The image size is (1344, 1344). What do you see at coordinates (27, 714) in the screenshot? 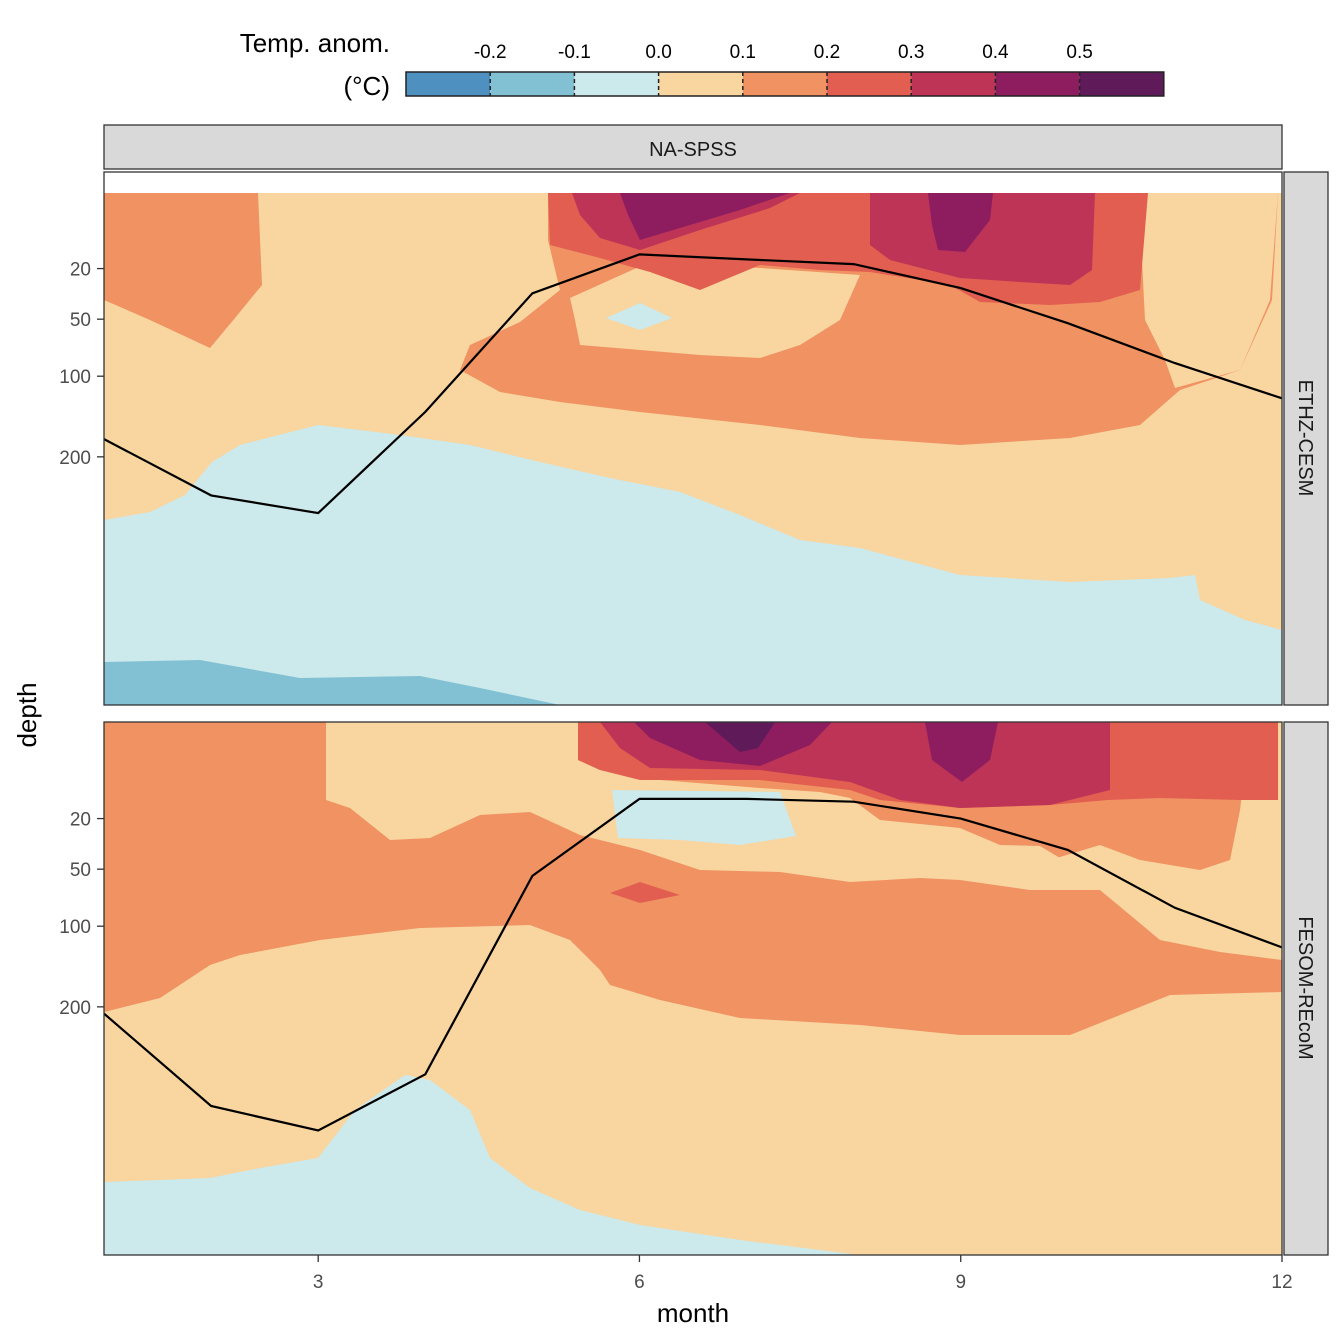
I see `y-axis-title: depth` at bounding box center [27, 714].